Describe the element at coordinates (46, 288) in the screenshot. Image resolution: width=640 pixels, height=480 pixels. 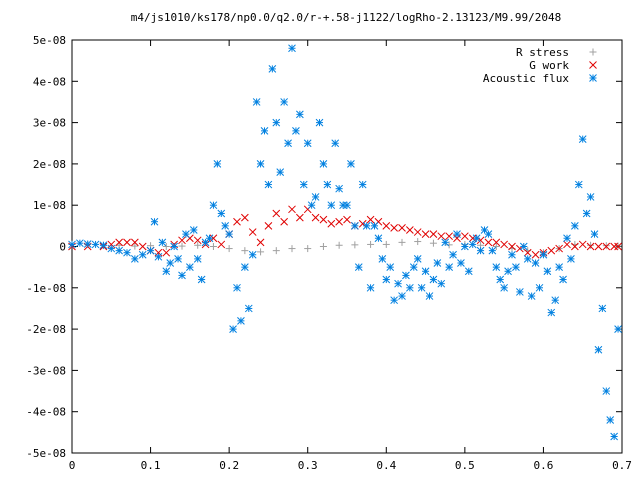
I see `y-tick-label: -1e-08` at that location.